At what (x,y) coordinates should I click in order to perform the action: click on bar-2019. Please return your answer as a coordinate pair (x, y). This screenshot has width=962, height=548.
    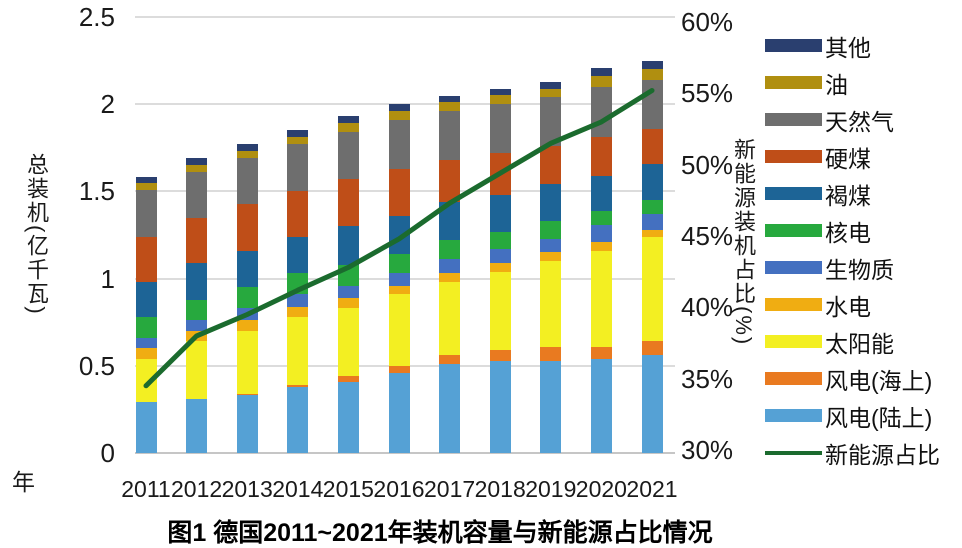
    Looking at the image, I should click on (551, 235).